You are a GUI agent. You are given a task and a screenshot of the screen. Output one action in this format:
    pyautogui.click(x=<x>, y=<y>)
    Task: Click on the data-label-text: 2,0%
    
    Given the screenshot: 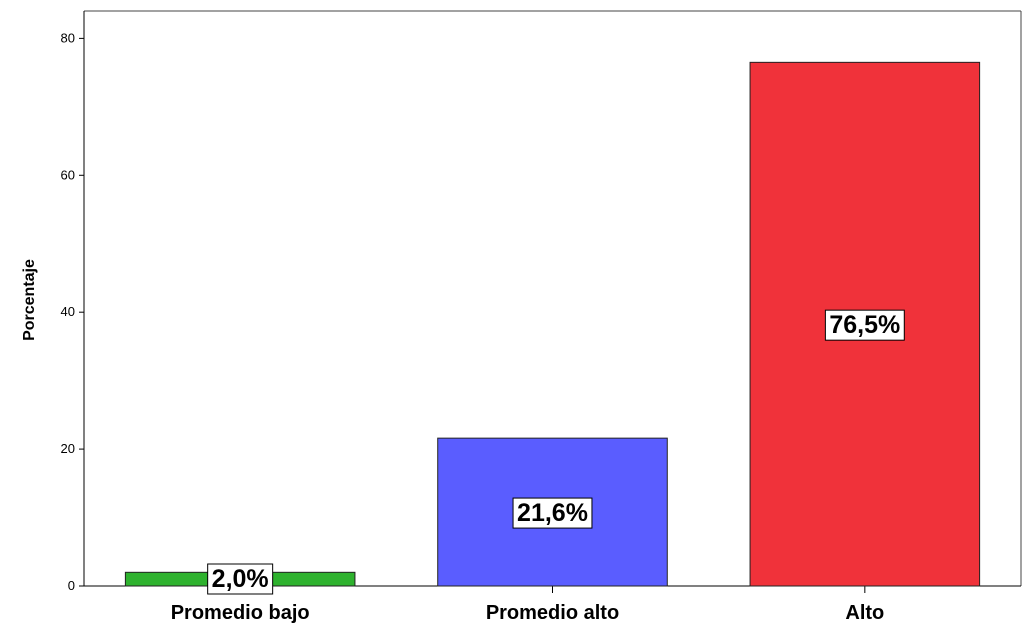 What is the action you would take?
    pyautogui.click(x=240, y=579)
    